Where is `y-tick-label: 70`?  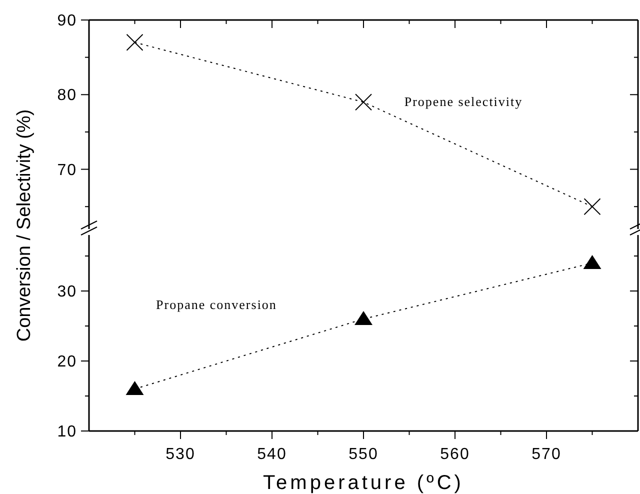 y-tick-label: 70 is located at coordinates (67, 170).